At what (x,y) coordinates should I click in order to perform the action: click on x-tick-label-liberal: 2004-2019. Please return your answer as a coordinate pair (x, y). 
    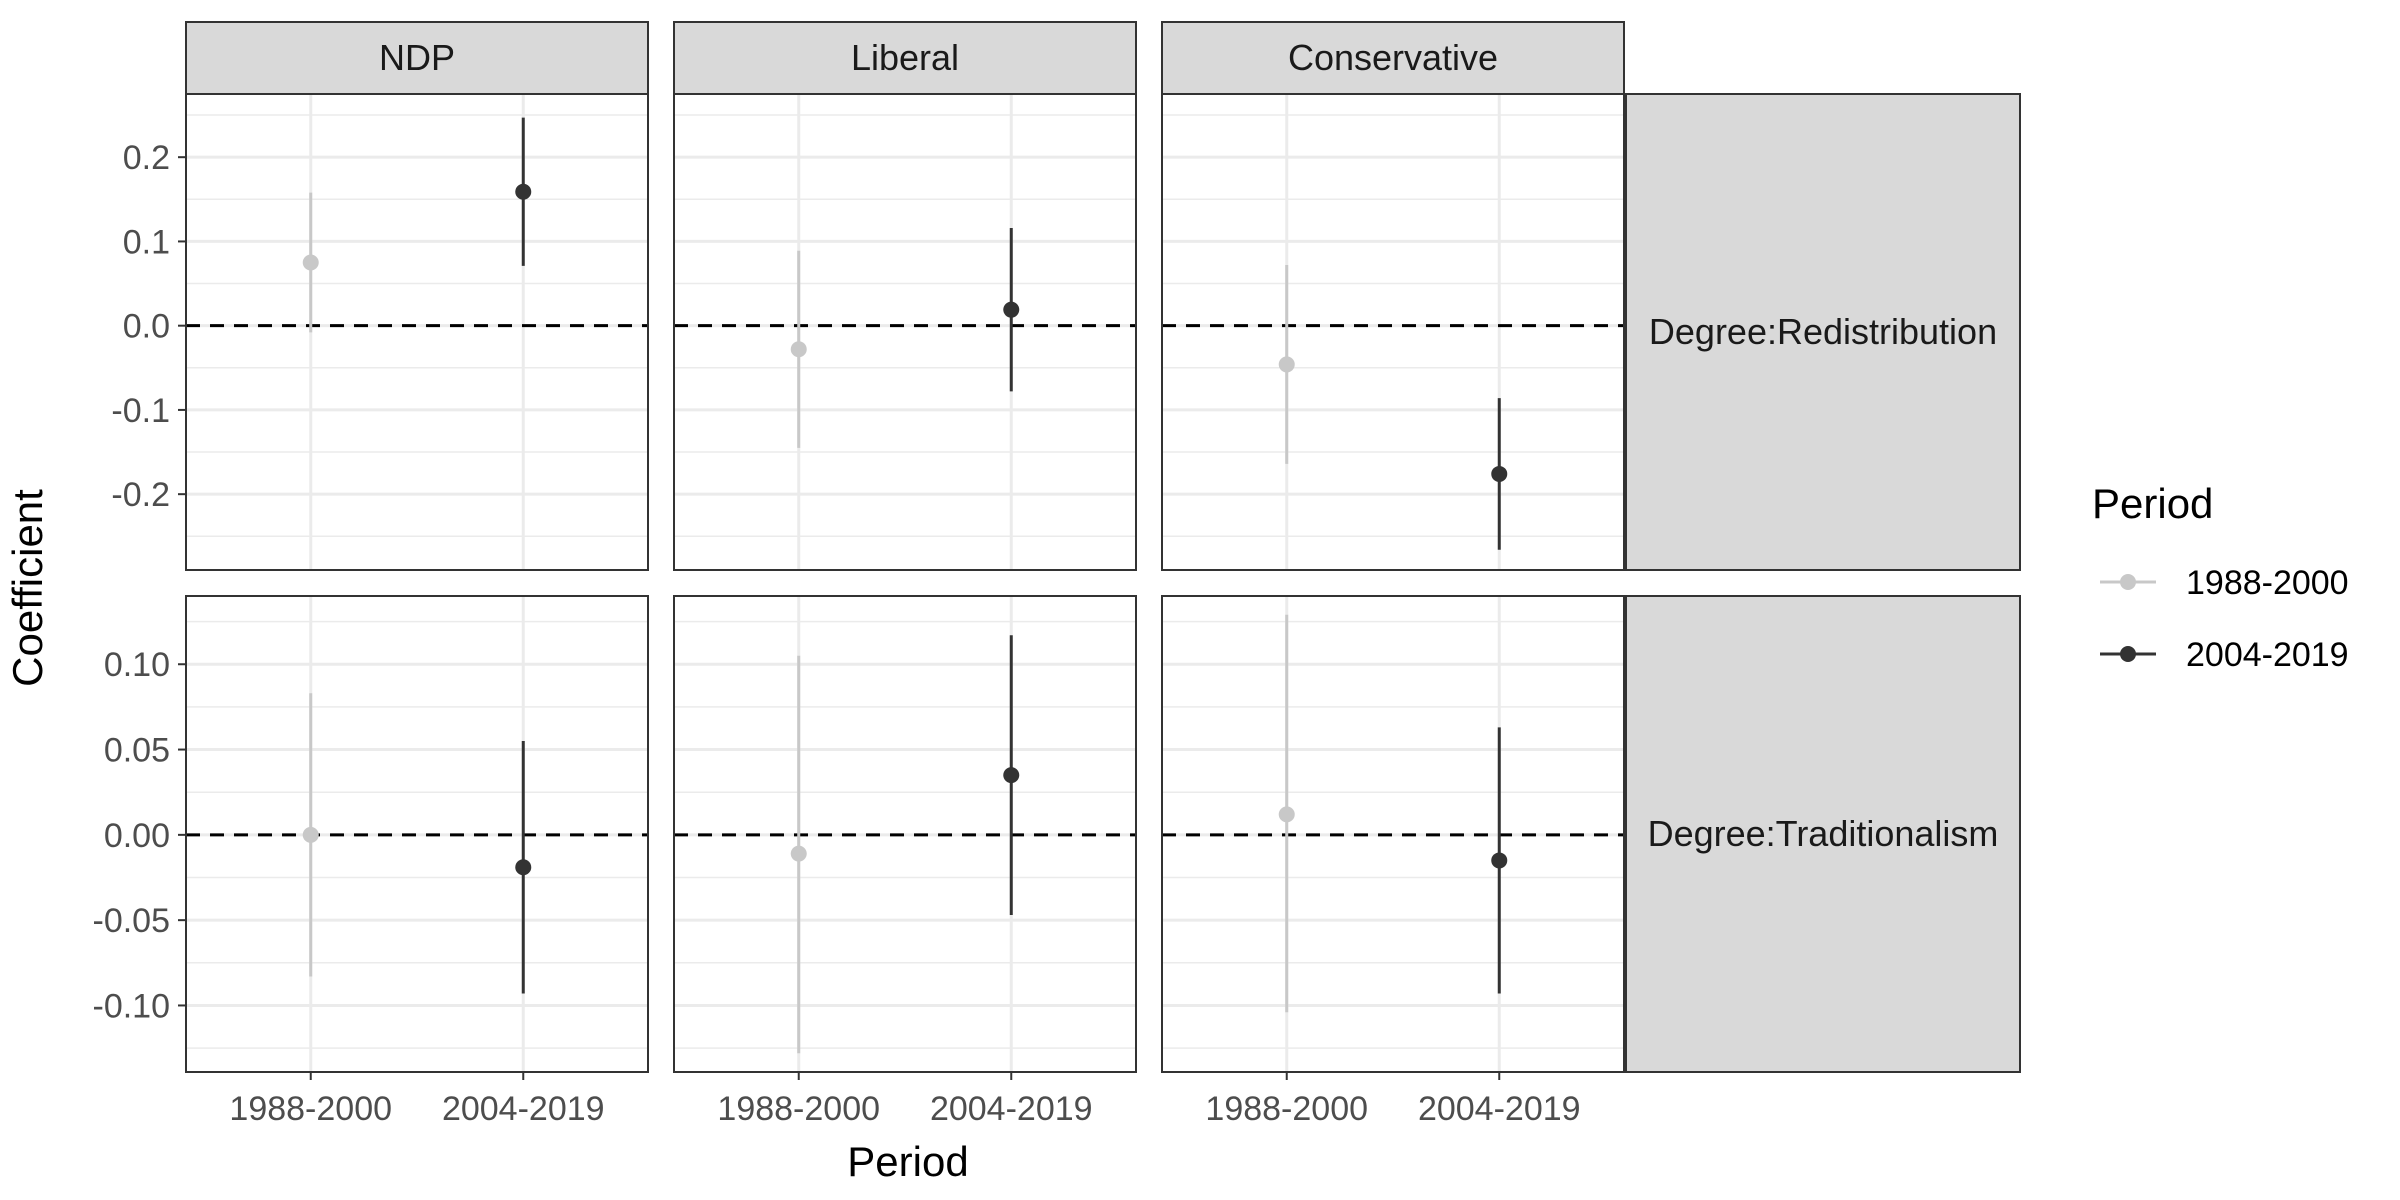
    Looking at the image, I should click on (1011, 1109).